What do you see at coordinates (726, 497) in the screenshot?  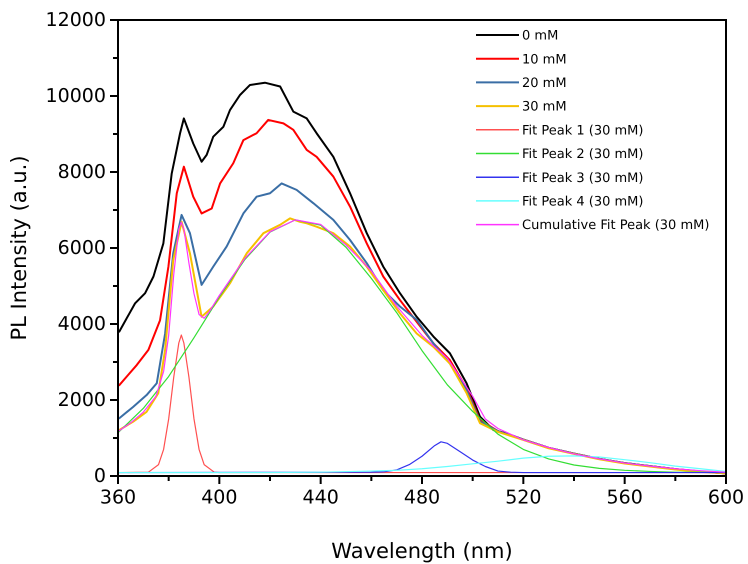 I see `x-tick-label: 600` at bounding box center [726, 497].